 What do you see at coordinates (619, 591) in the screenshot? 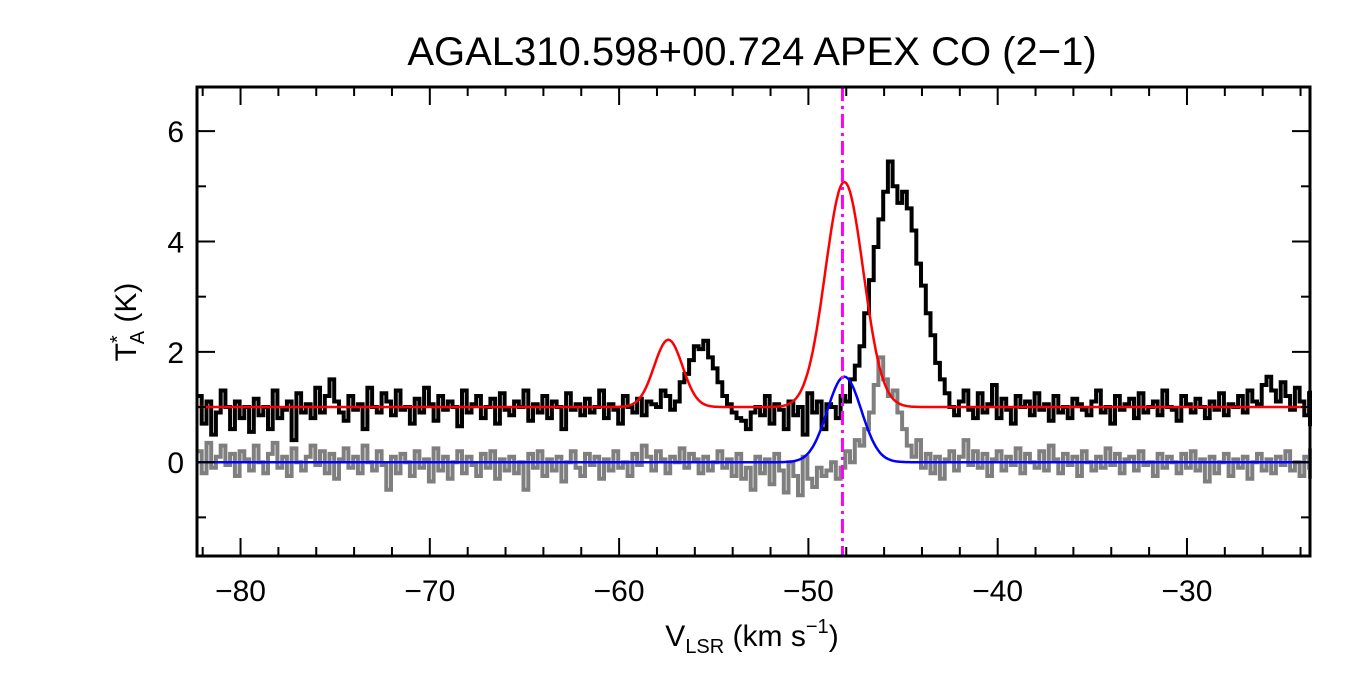
I see `x-tick-label: −60` at bounding box center [619, 591].